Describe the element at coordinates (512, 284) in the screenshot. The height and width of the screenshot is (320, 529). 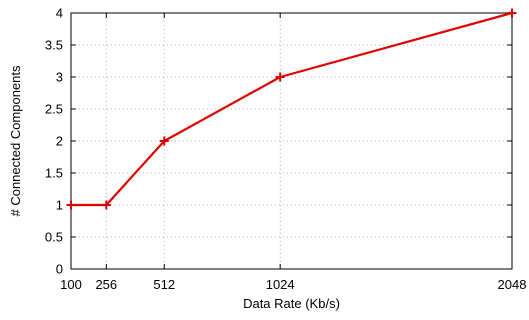
I see `x-tick-label: 2048` at that location.